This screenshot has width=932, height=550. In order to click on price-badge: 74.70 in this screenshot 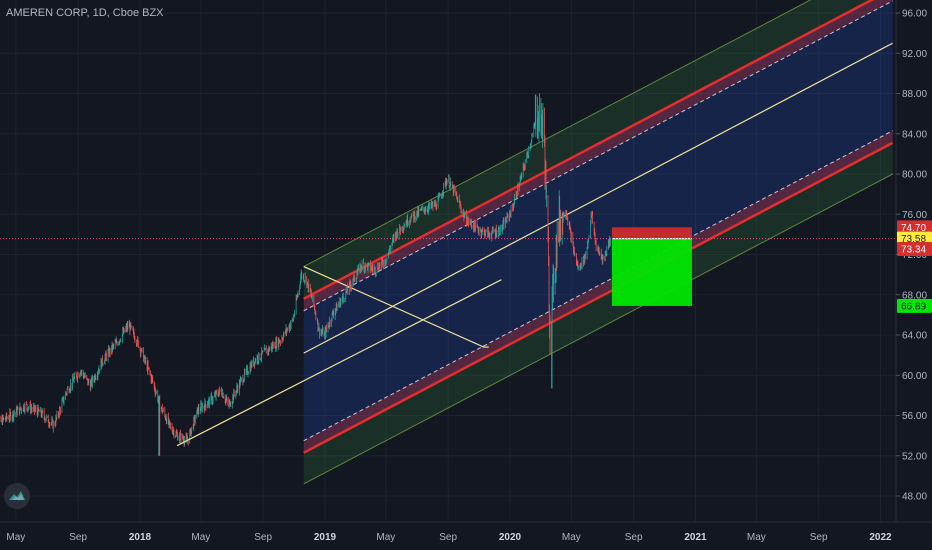, I will do `click(914, 227)`.